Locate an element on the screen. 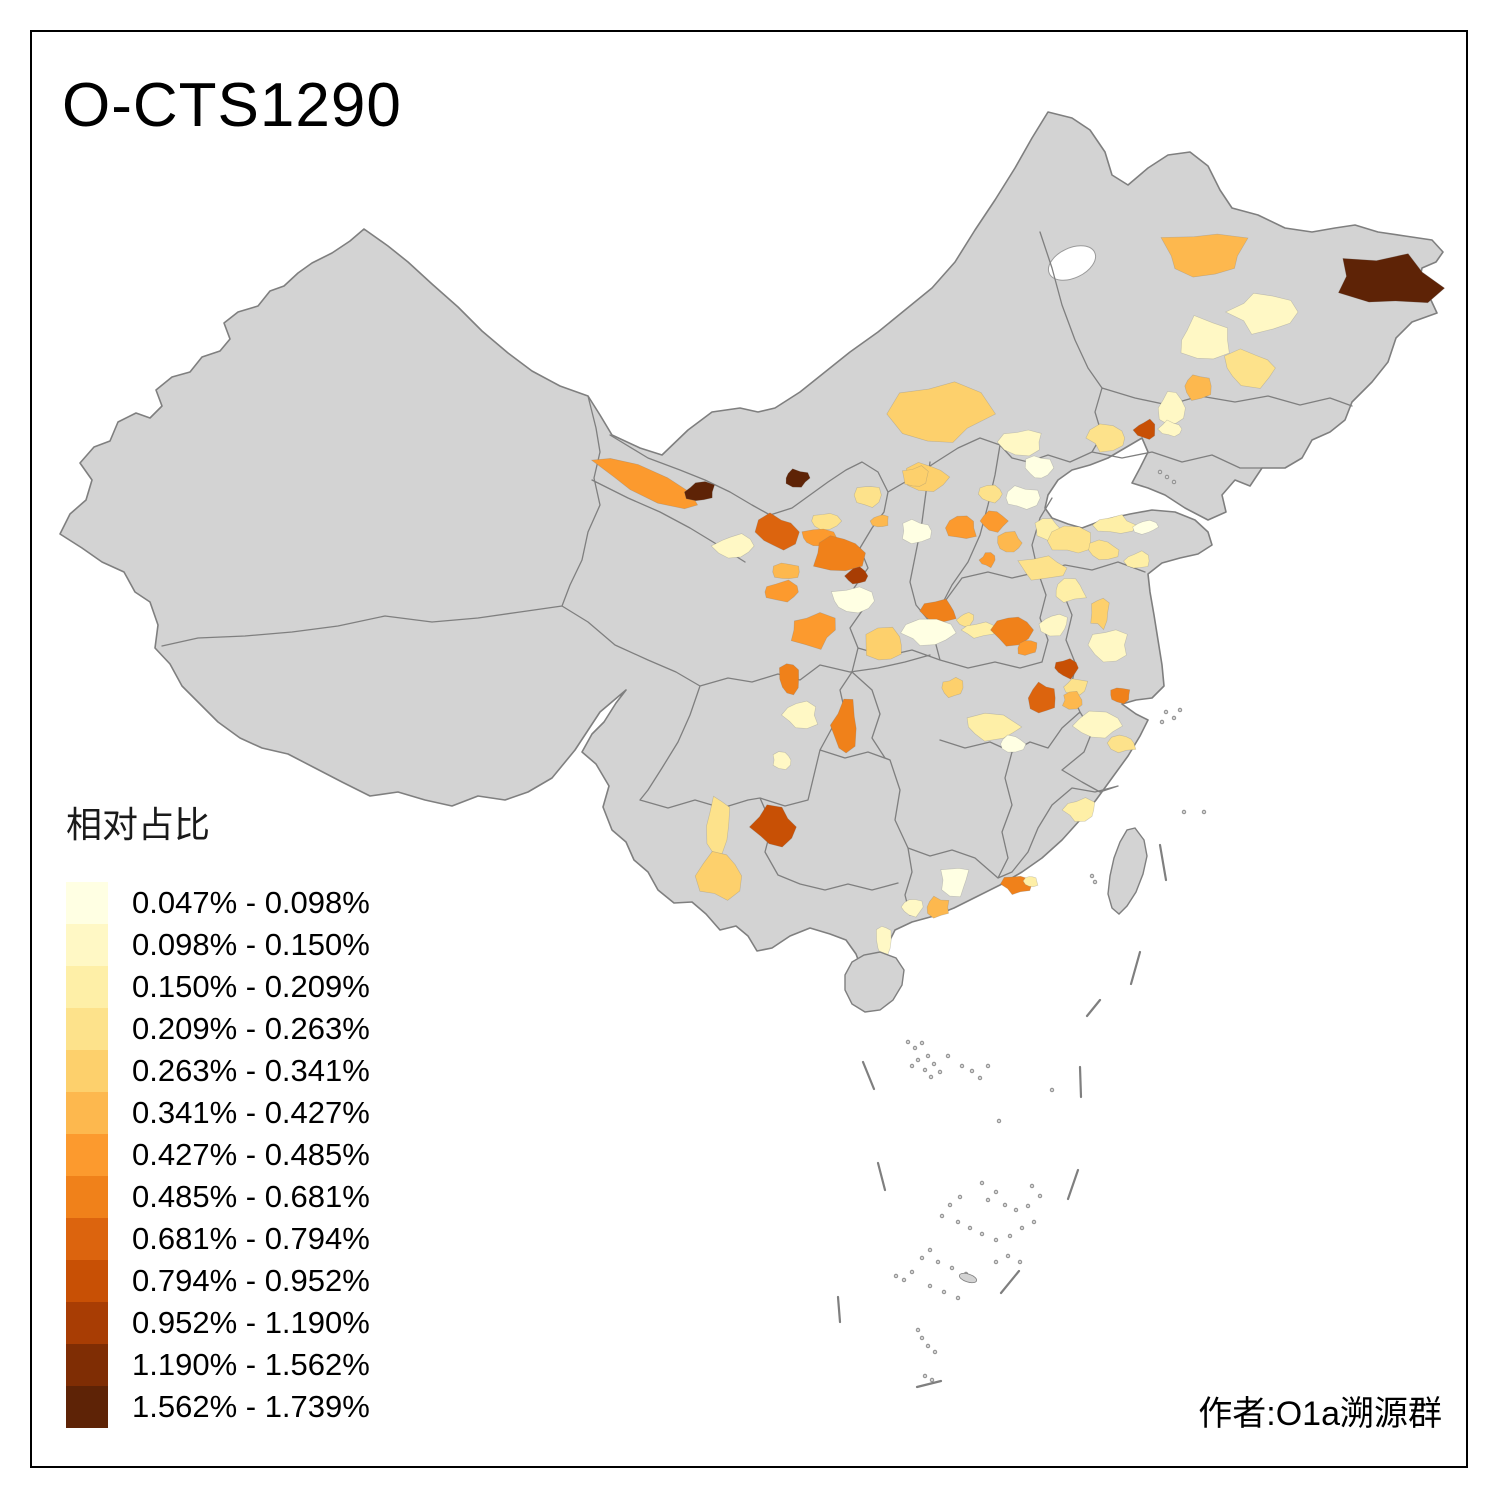 The width and height of the screenshot is (1500, 1500). hainan-island is located at coordinates (874, 982).